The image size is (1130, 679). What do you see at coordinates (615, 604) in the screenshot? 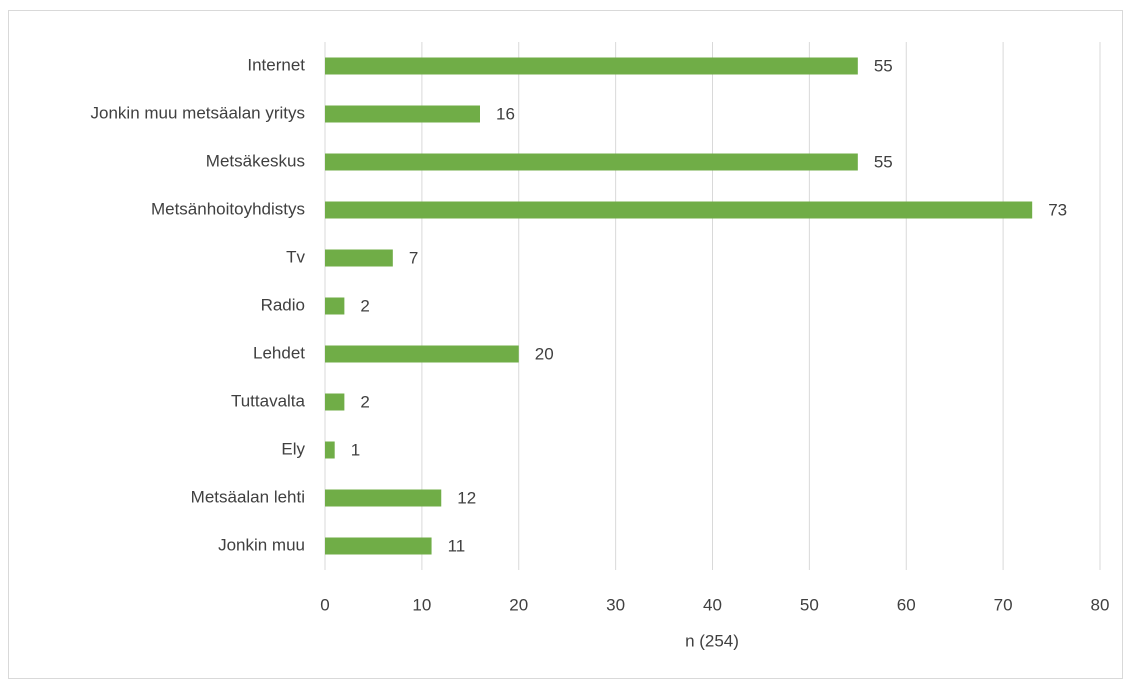
I see `x-tick-label: 30` at bounding box center [615, 604].